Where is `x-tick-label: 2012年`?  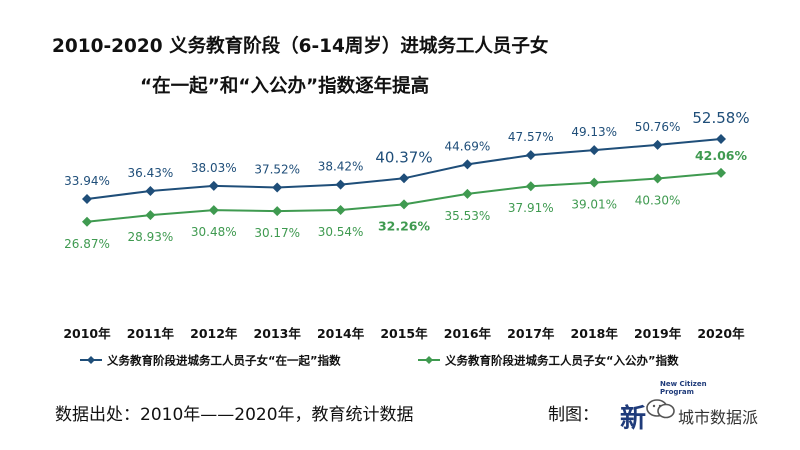
x-tick-label: 2012年 is located at coordinates (214, 333).